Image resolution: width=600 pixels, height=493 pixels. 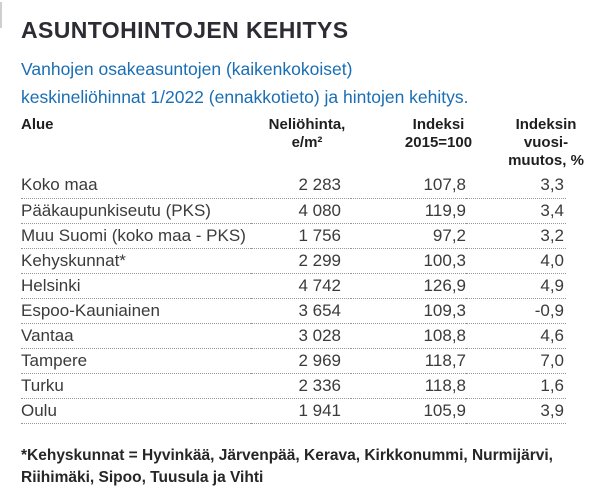 I want to click on cell-area: Muu Suomi (koko maa - PKS), so click(x=136, y=236).